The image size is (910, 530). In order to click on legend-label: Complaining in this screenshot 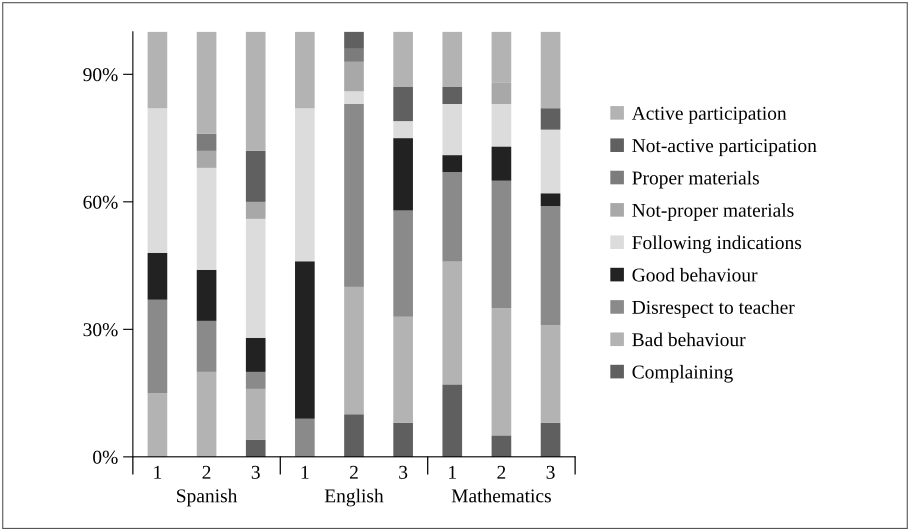, I will do `click(682, 373)`.